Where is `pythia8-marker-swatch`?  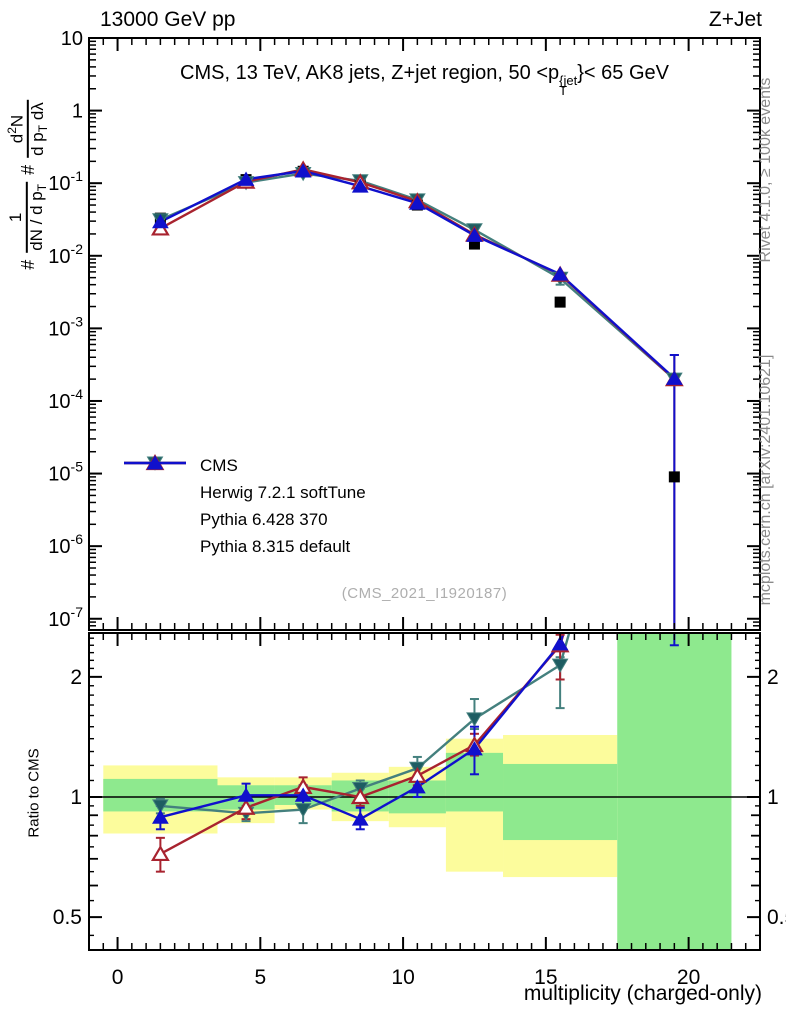 pythia8-marker-swatch is located at coordinates (155, 506).